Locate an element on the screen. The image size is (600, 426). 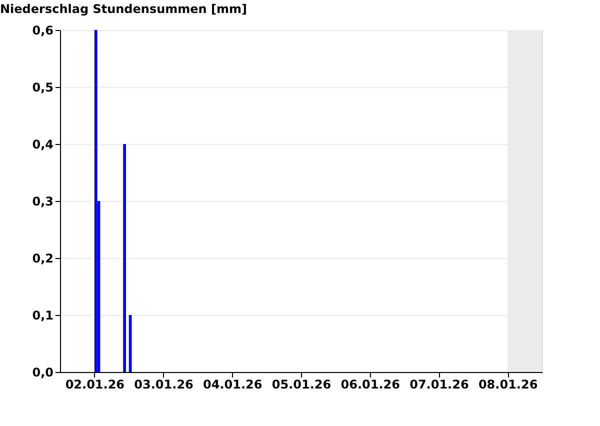
y-tick-label: 0,4 is located at coordinates (43, 145).